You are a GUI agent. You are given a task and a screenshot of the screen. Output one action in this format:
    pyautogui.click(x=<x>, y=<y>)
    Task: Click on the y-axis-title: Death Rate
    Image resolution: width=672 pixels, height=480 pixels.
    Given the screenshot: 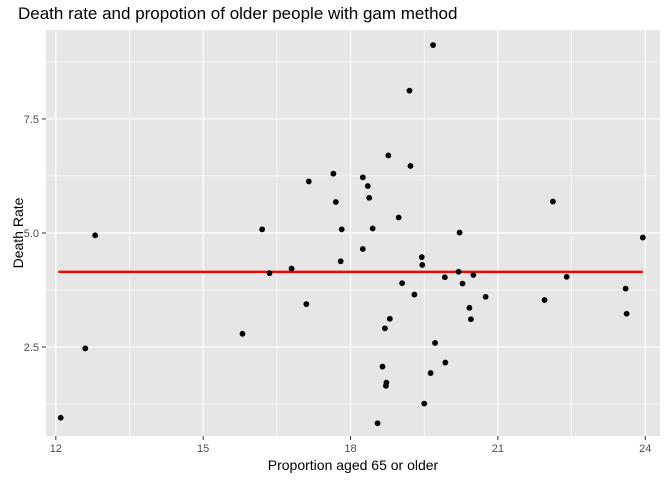 What is the action you would take?
    pyautogui.click(x=18, y=232)
    